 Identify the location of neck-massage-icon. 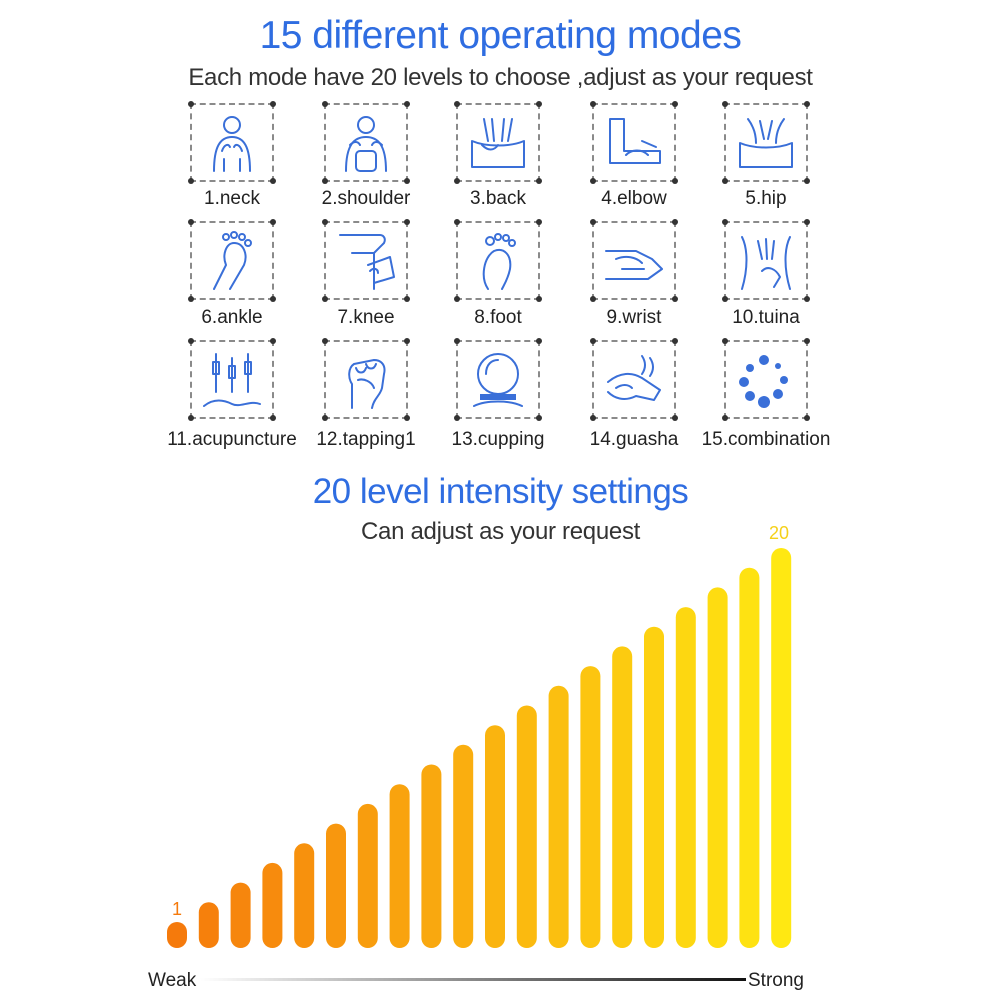
(232, 144).